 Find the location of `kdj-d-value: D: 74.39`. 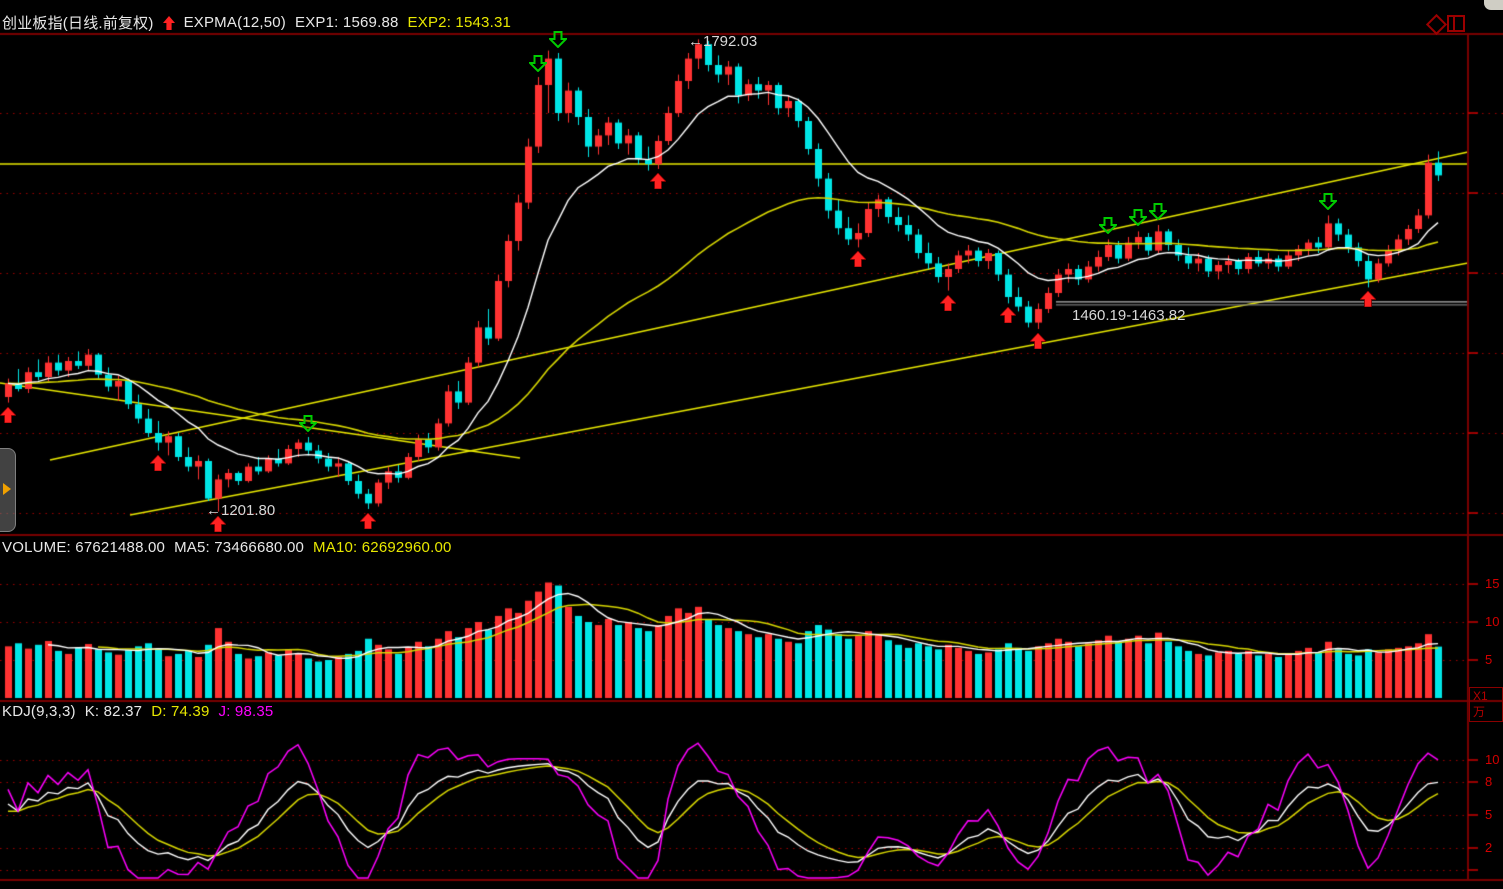

kdj-d-value: D: 74.39 is located at coordinates (180, 711).